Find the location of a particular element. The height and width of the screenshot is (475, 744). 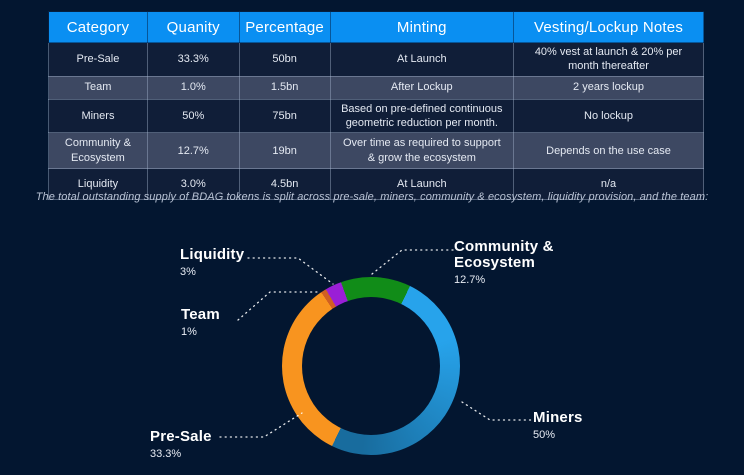

table-cell: 2 years lockup is located at coordinates (608, 87).